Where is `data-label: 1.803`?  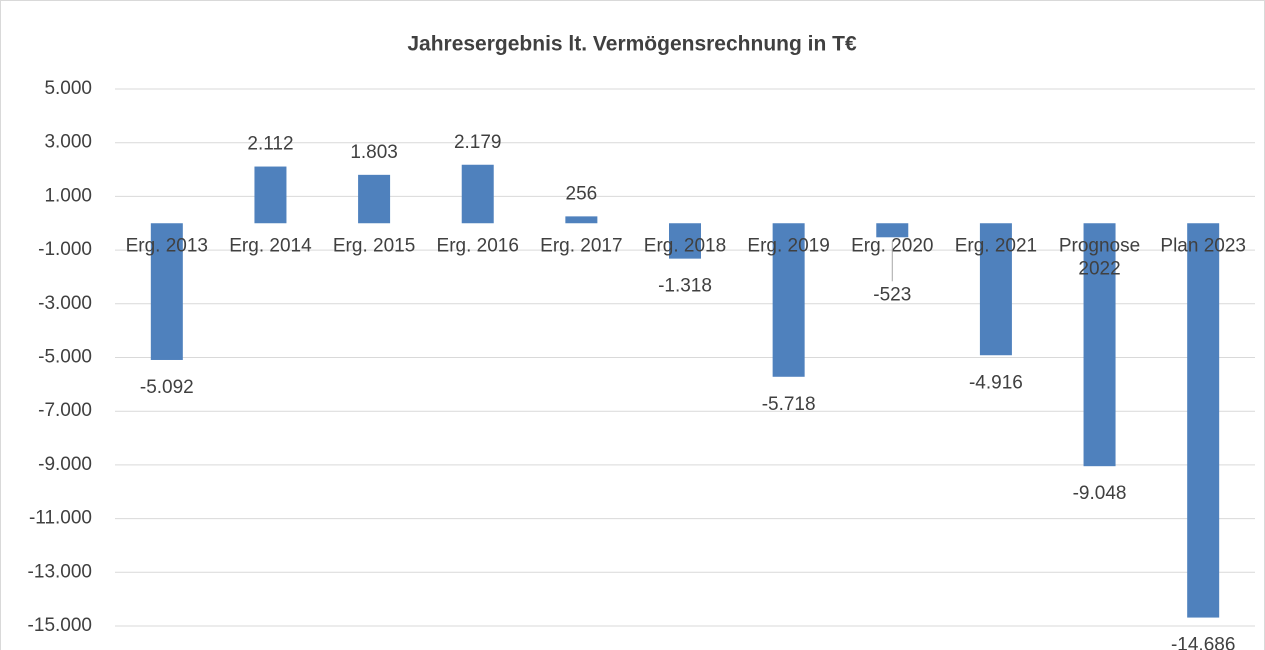 data-label: 1.803 is located at coordinates (374, 152).